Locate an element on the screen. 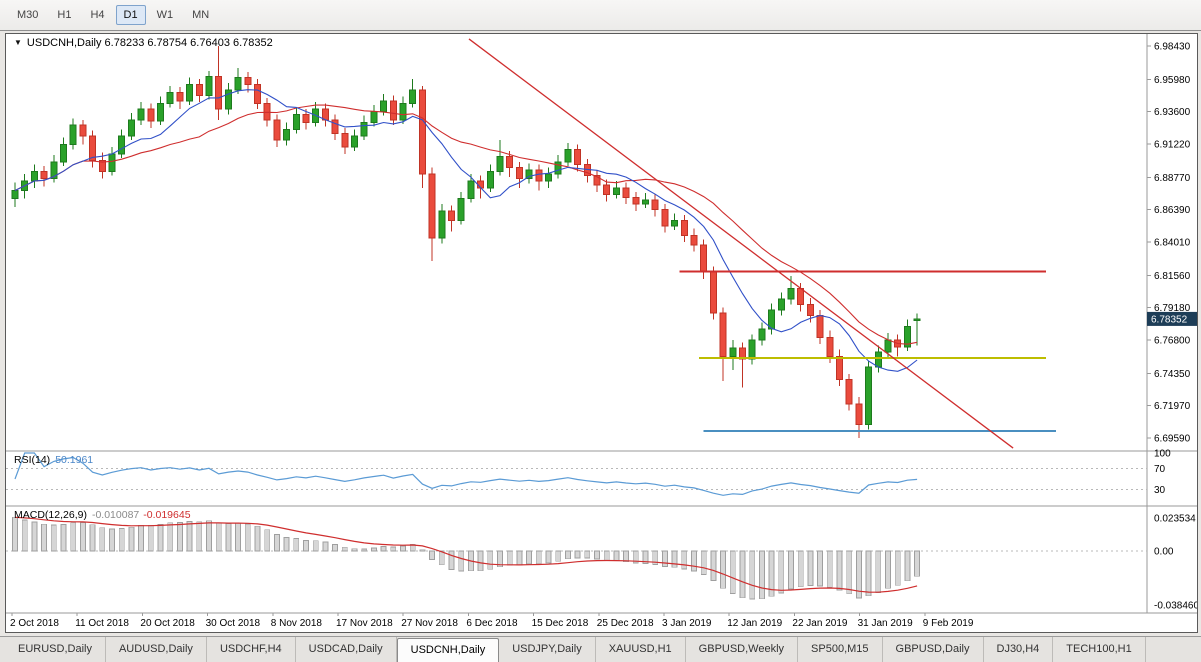 This screenshot has height=662, width=1201. chart-tab-usdjpy-daily: USDJPY,Daily is located at coordinates (547, 649).